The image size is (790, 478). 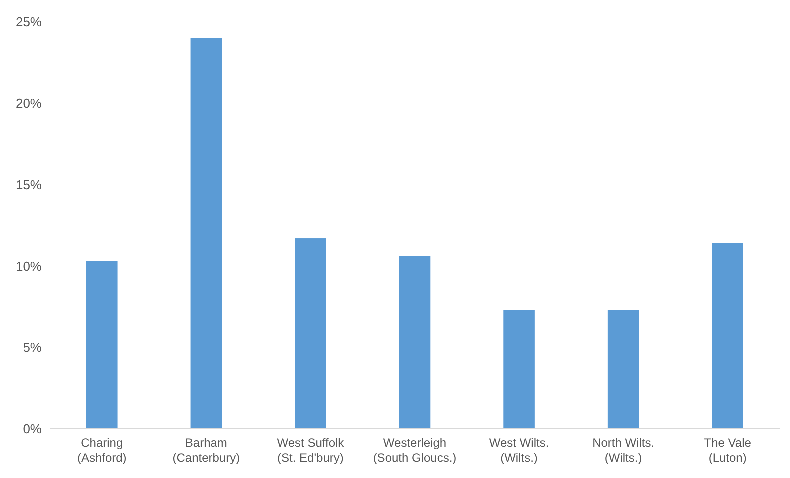 What do you see at coordinates (32, 348) in the screenshot?
I see `y-tick-label: 5%` at bounding box center [32, 348].